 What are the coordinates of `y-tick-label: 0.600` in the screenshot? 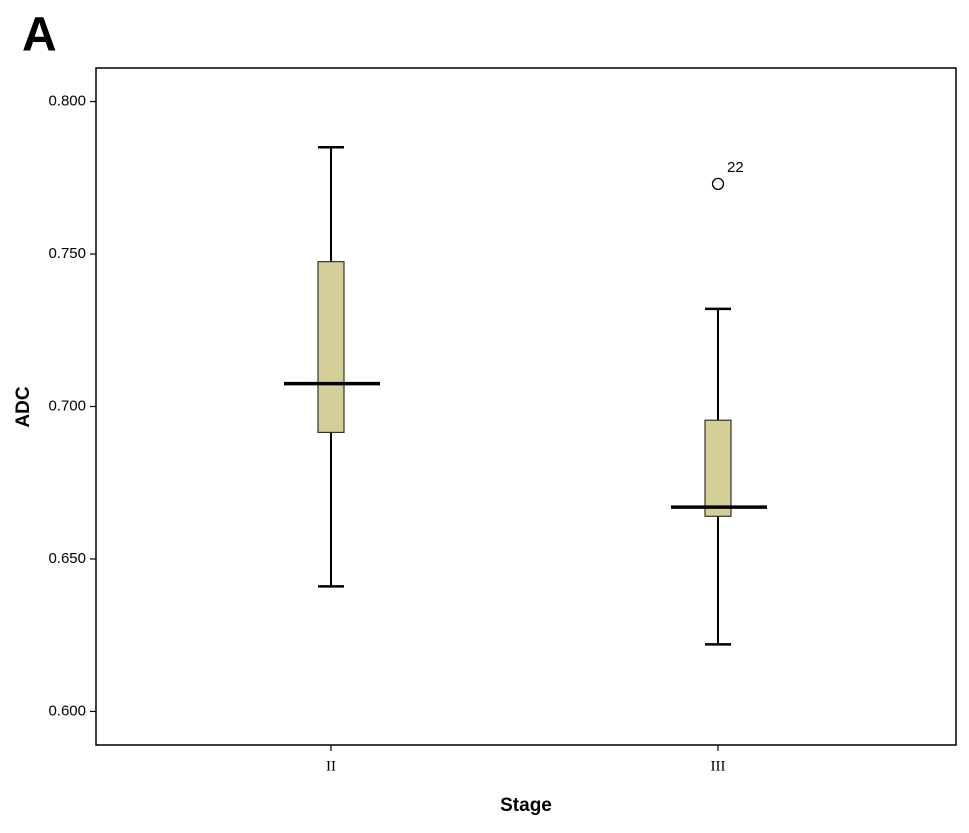 It's located at (67, 710).